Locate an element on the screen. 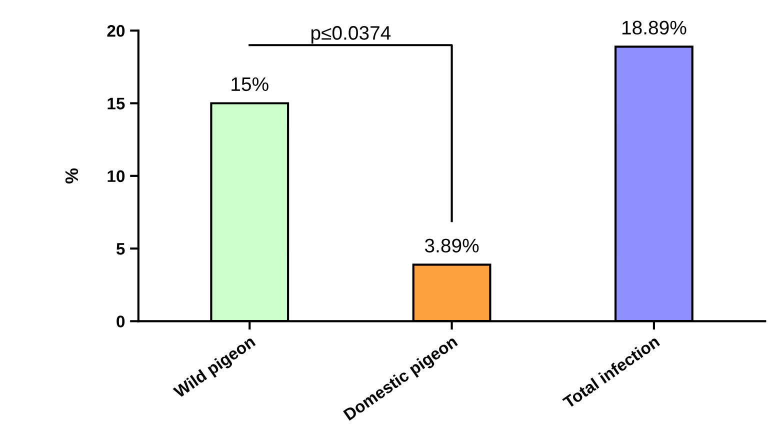  data-label: 15% is located at coordinates (250, 84).